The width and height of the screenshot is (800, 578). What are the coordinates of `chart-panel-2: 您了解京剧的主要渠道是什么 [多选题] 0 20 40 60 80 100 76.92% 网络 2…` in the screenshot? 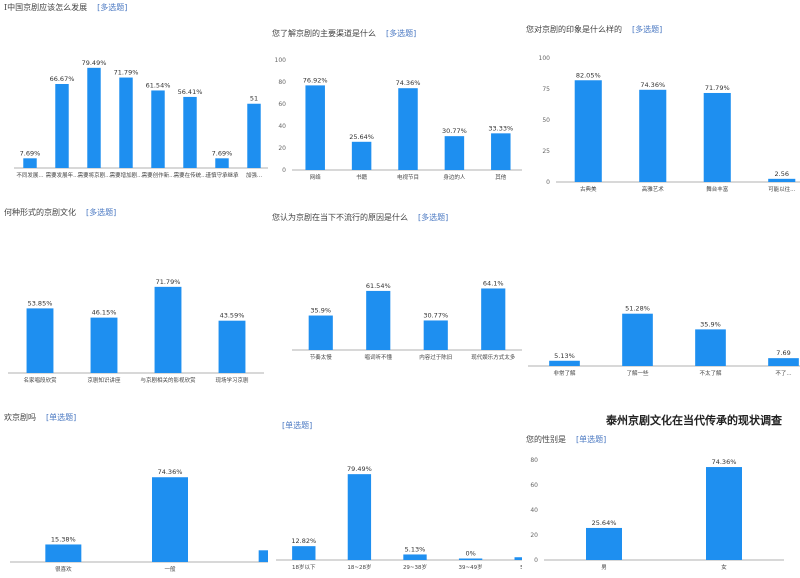 It's located at (399, 110).